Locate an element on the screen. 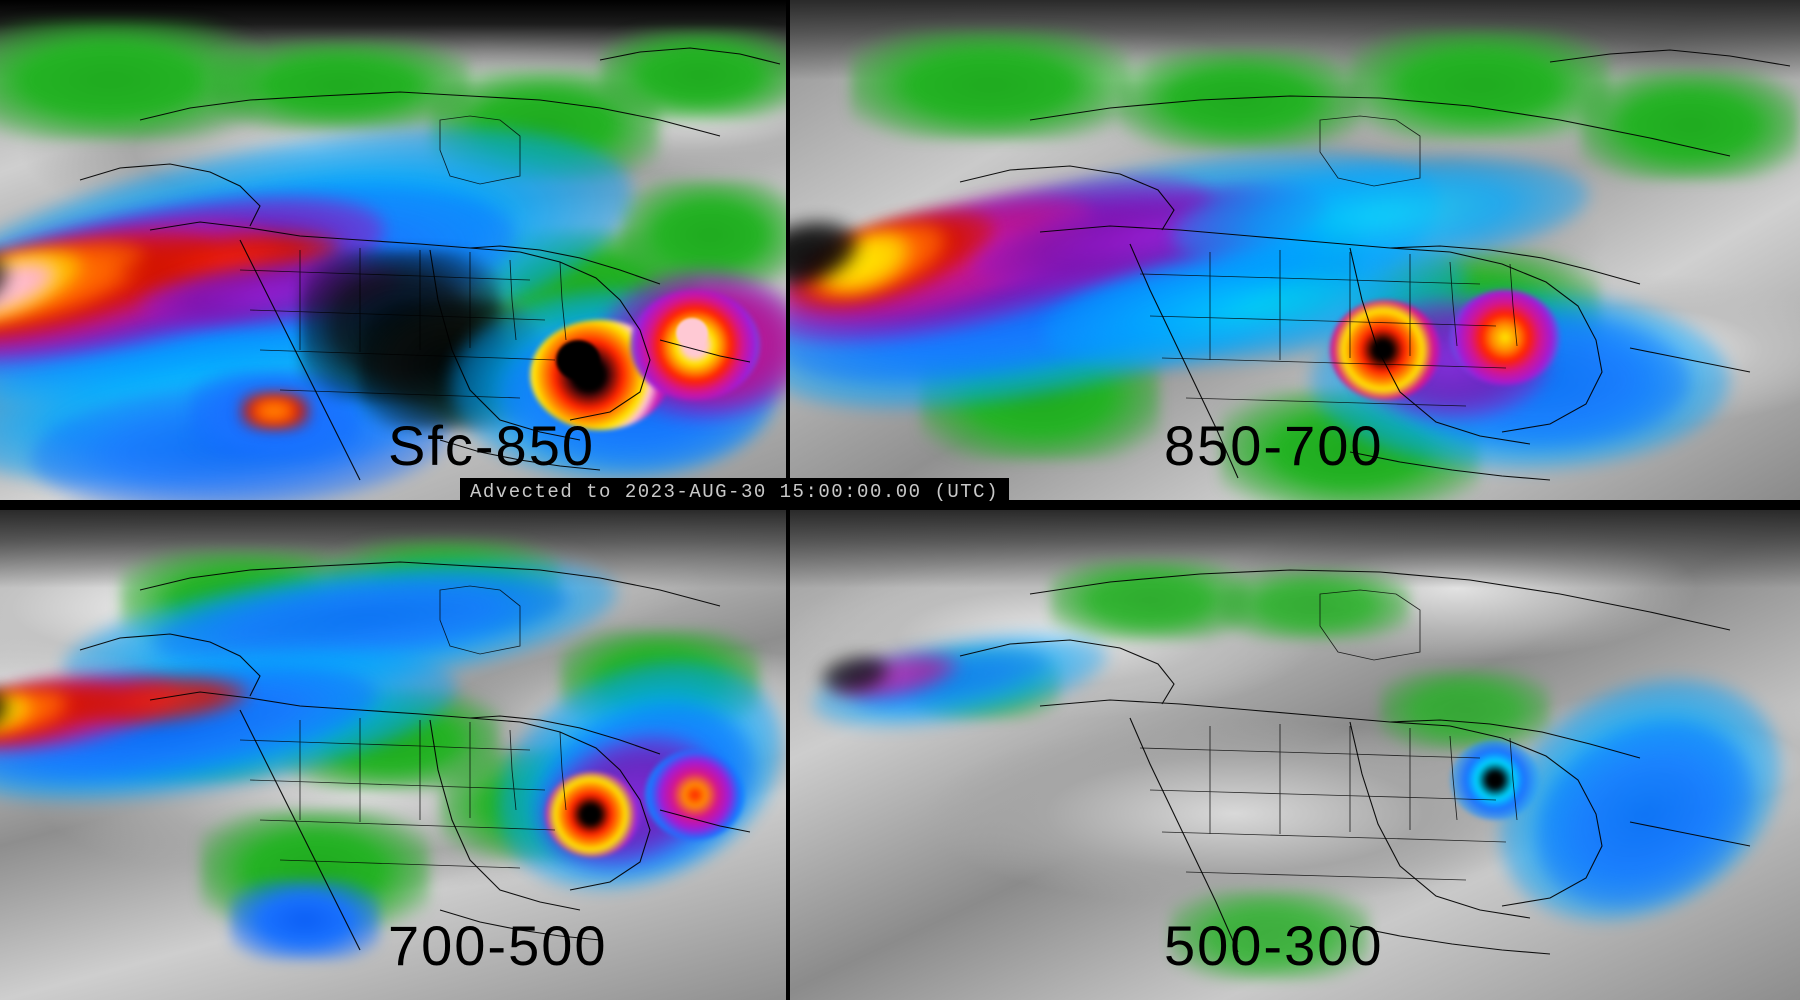  moisture-region-orange is located at coordinates (274, 411).